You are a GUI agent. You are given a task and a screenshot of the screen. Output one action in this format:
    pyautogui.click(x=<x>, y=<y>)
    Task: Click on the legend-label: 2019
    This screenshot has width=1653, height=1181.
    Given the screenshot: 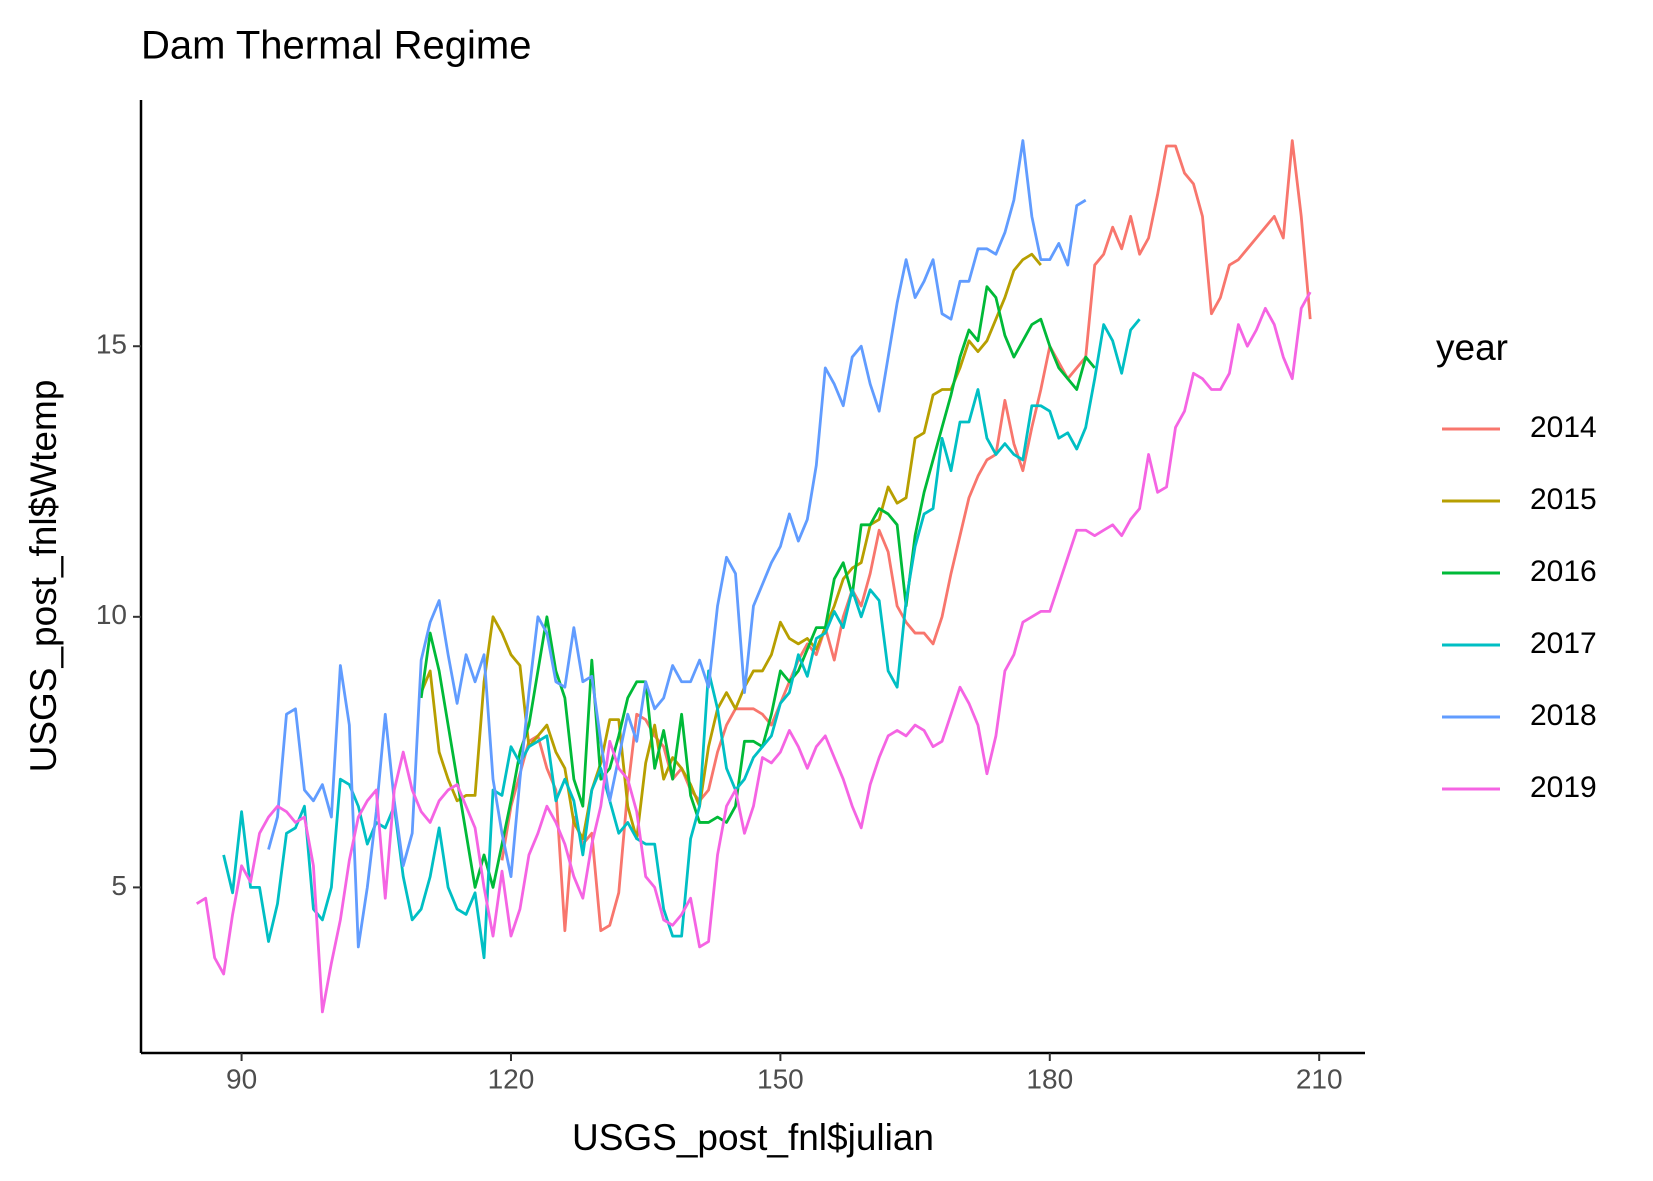 What is the action you would take?
    pyautogui.click(x=1563, y=787)
    